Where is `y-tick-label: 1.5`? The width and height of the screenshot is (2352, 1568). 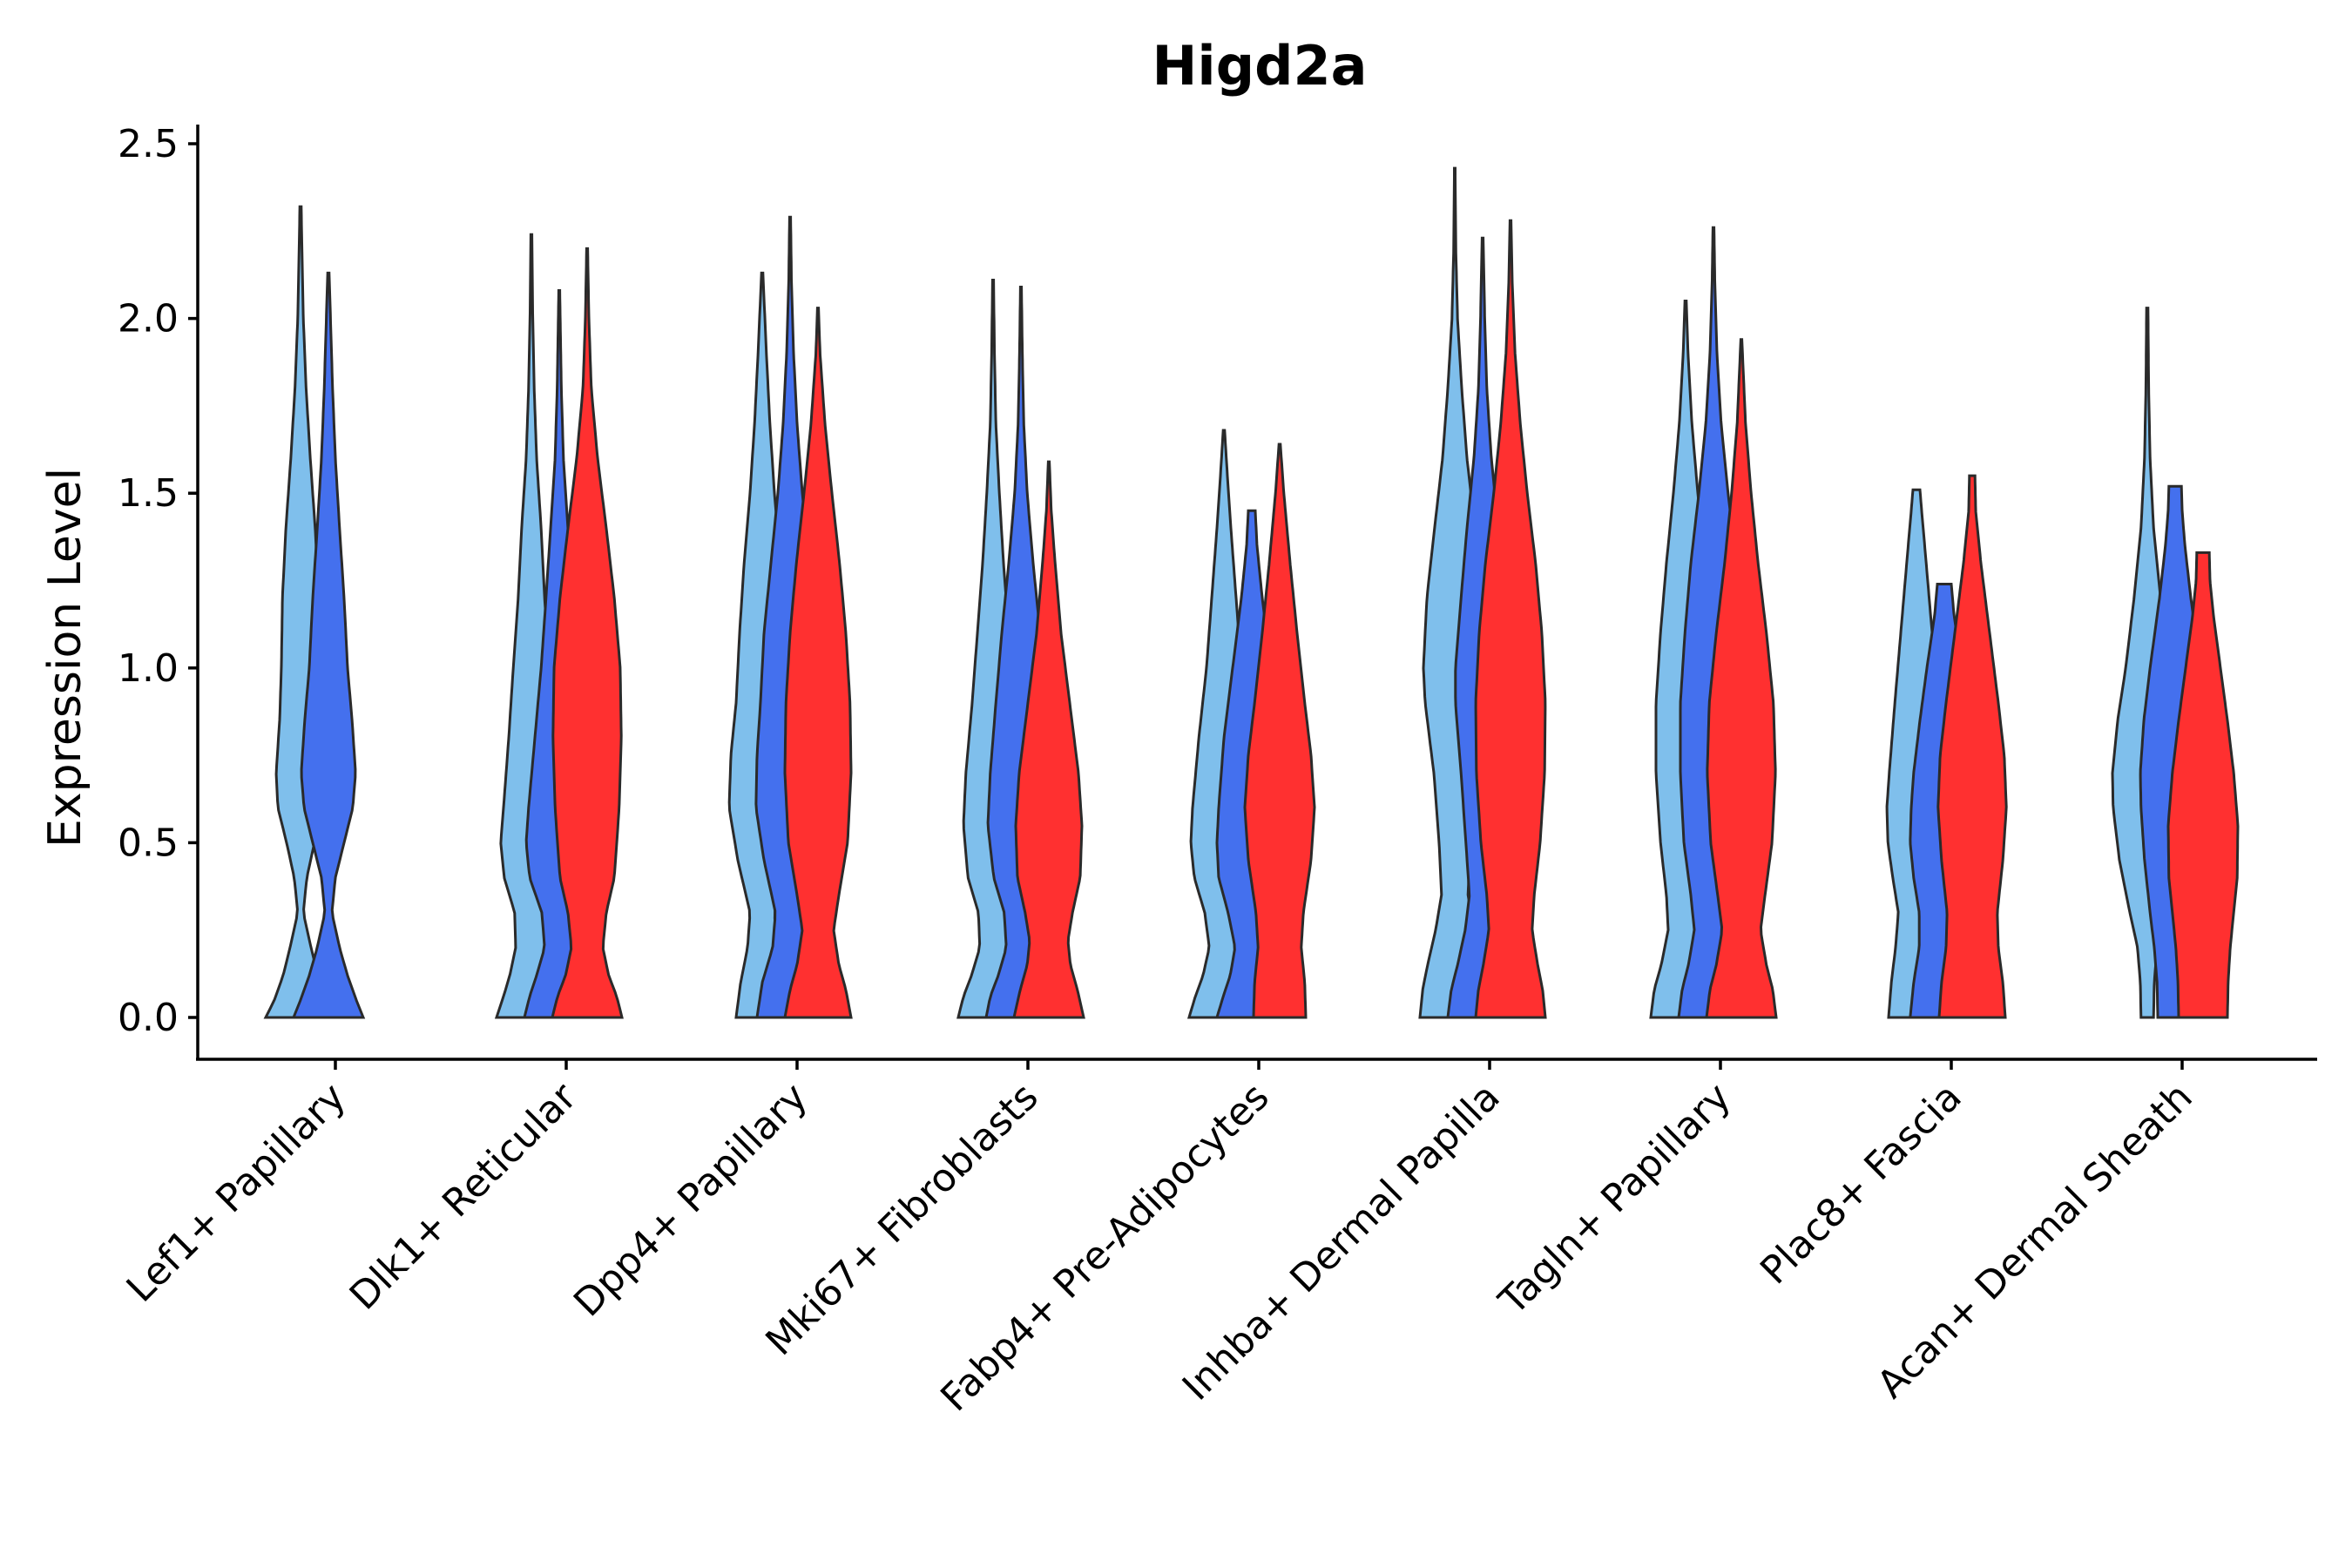
y-tick-label: 1.5 is located at coordinates (148, 494).